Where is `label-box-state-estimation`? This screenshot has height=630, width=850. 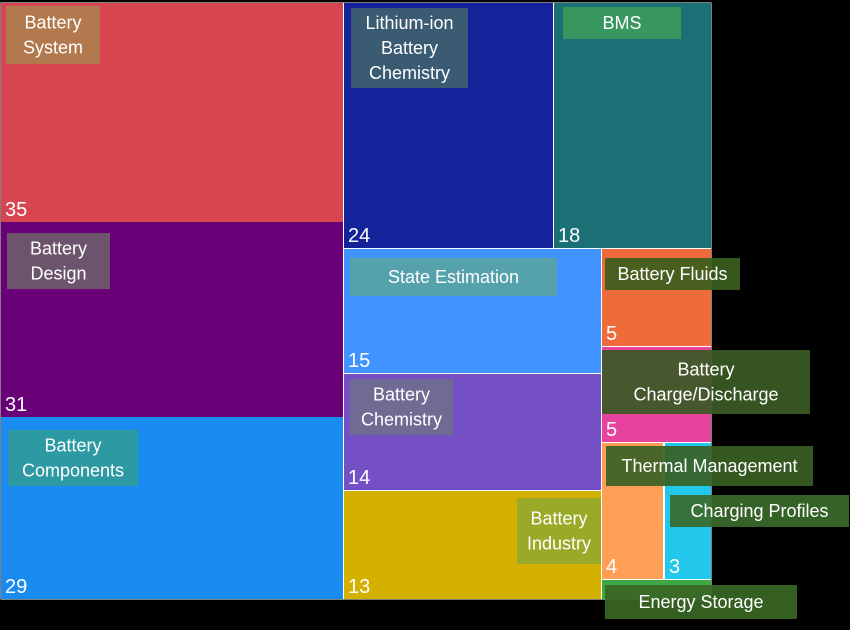 label-box-state-estimation is located at coordinates (453, 277).